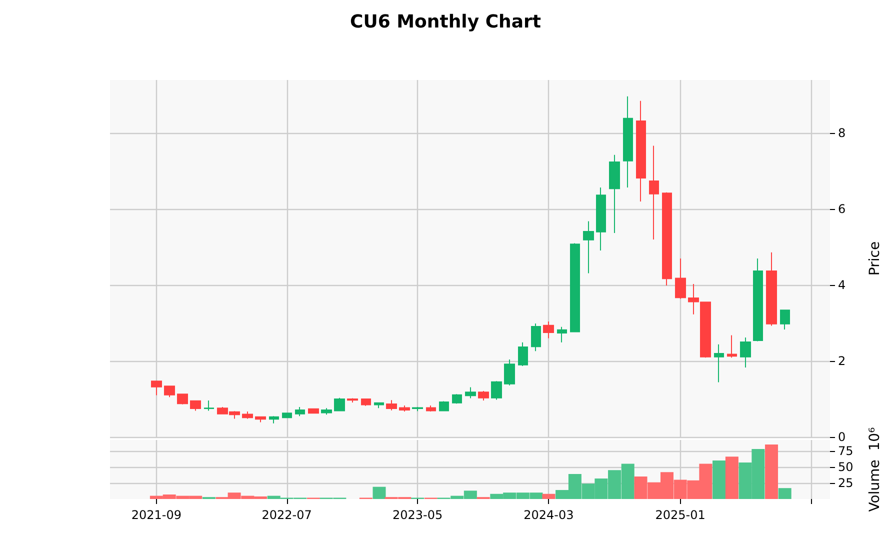 The image size is (891, 533). Describe the element at coordinates (875, 469) in the screenshot. I see `y-axis-title: Volume 10⁶` at that location.